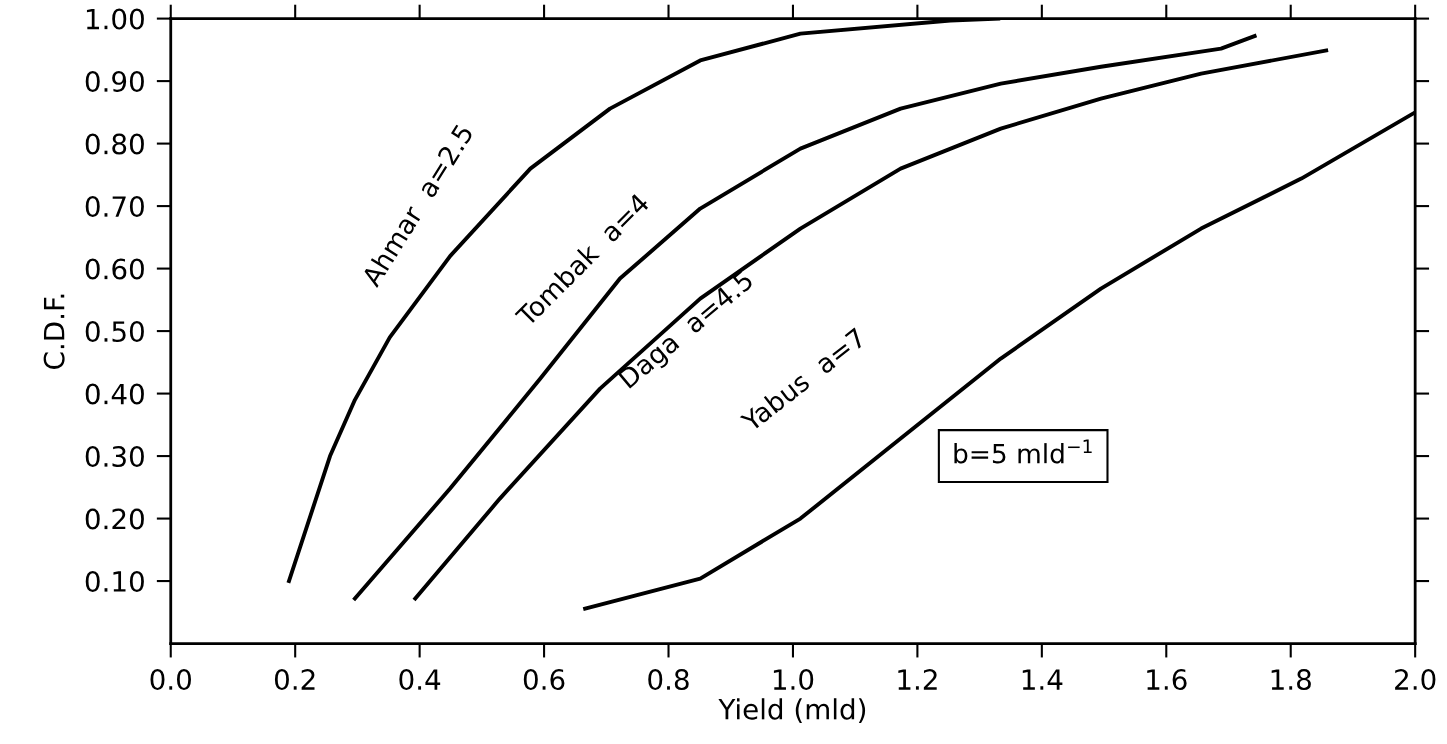 Image resolution: width=1447 pixels, height=744 pixels. Describe the element at coordinates (114, 582) in the screenshot. I see `y-tick-label: 0.10` at that location.